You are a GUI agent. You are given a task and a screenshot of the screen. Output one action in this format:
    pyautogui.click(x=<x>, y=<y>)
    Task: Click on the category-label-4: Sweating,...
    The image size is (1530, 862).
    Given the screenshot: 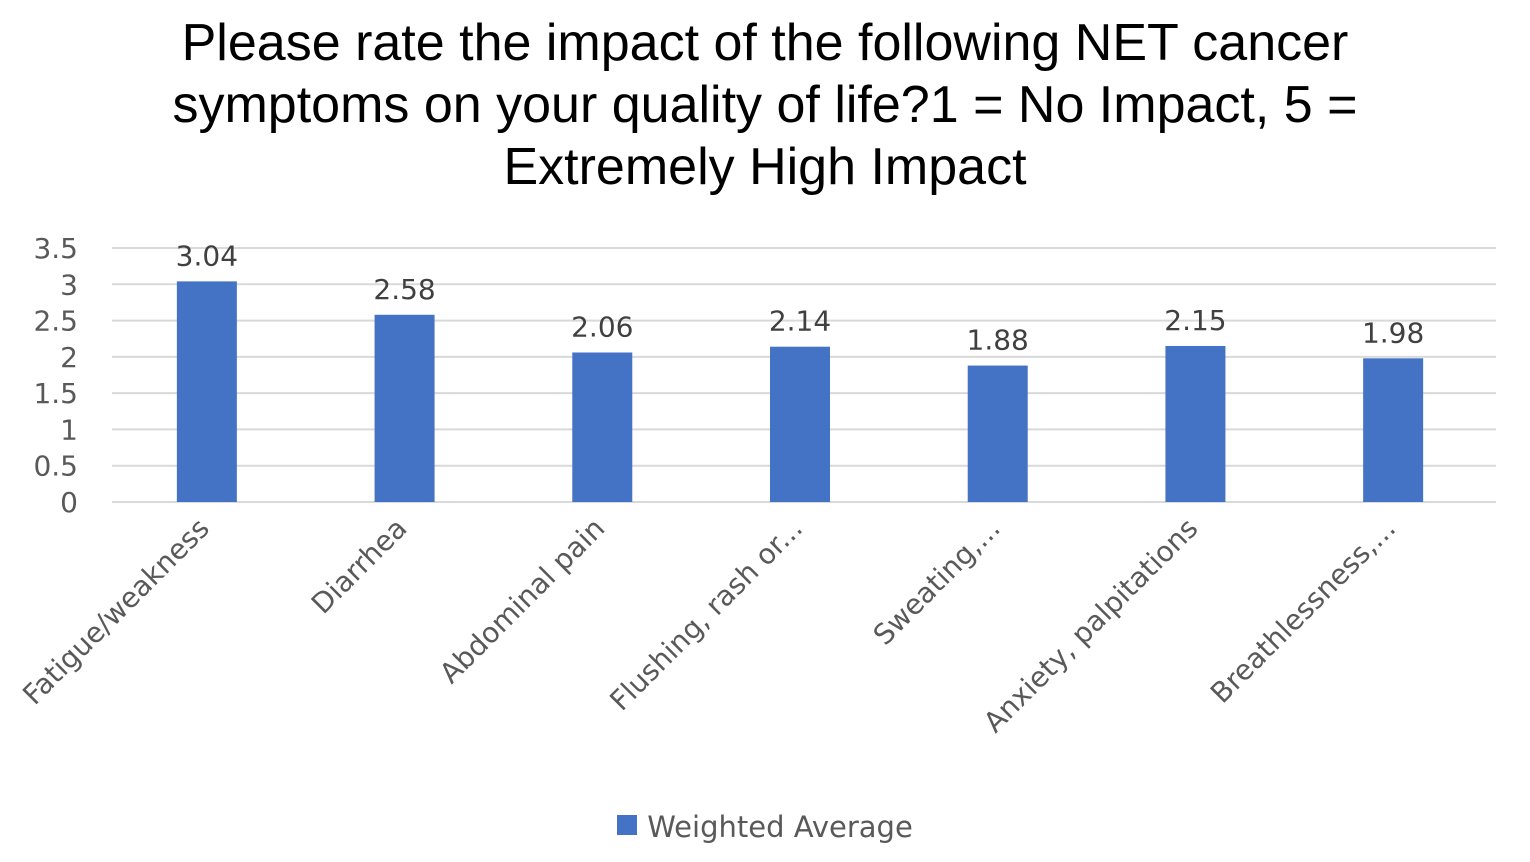 What is the action you would take?
    pyautogui.click(x=937, y=582)
    